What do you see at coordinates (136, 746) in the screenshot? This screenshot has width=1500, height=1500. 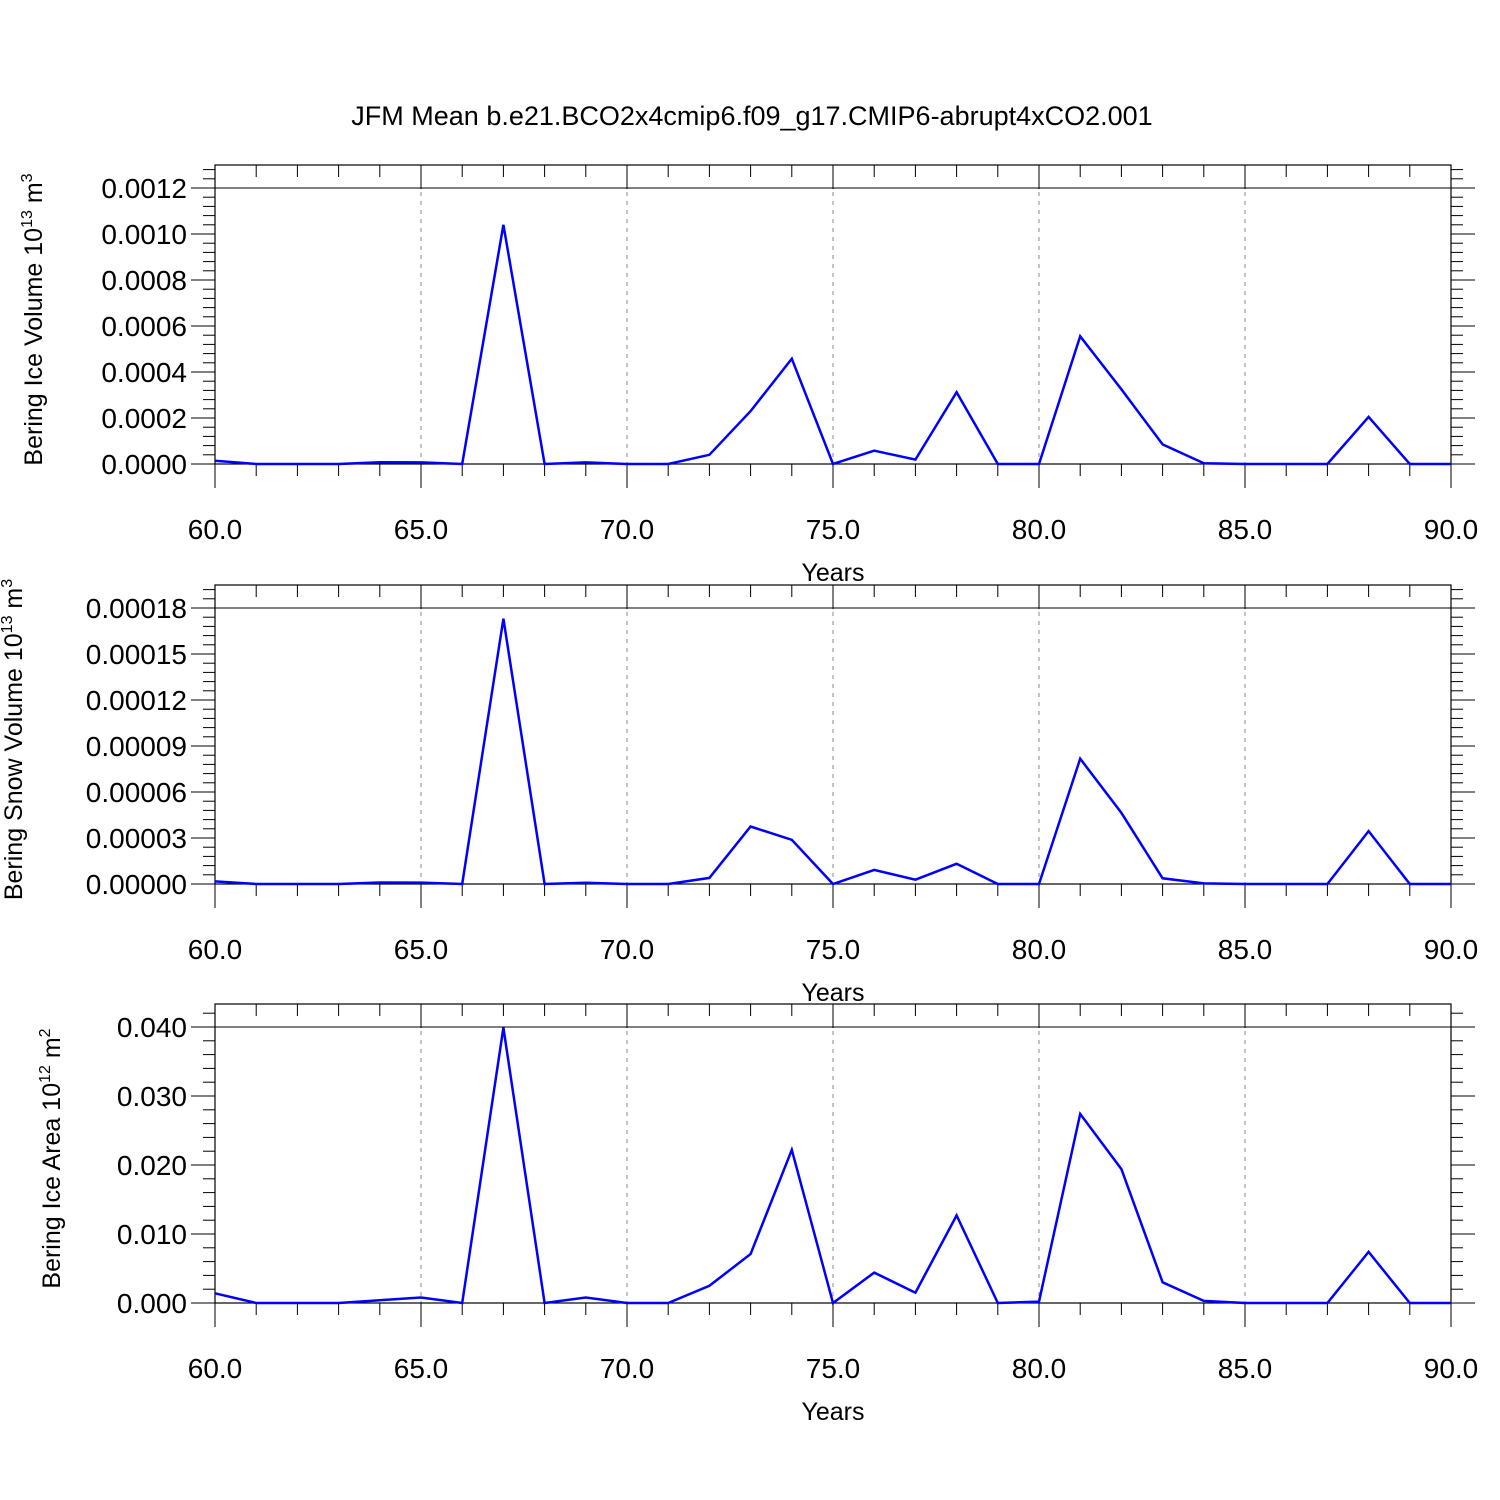 I see `y-tick-label: 0.00009` at bounding box center [136, 746].